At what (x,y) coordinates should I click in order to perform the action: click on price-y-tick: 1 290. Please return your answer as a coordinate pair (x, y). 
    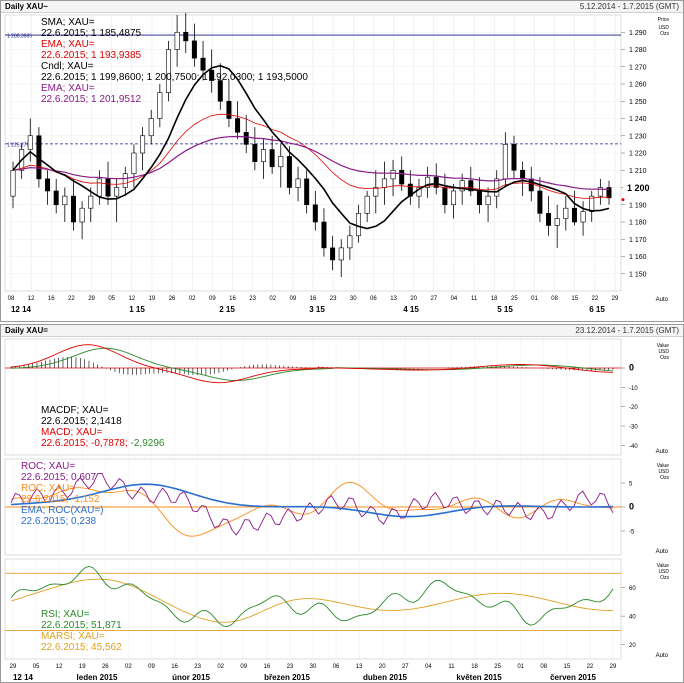
    Looking at the image, I should click on (638, 33).